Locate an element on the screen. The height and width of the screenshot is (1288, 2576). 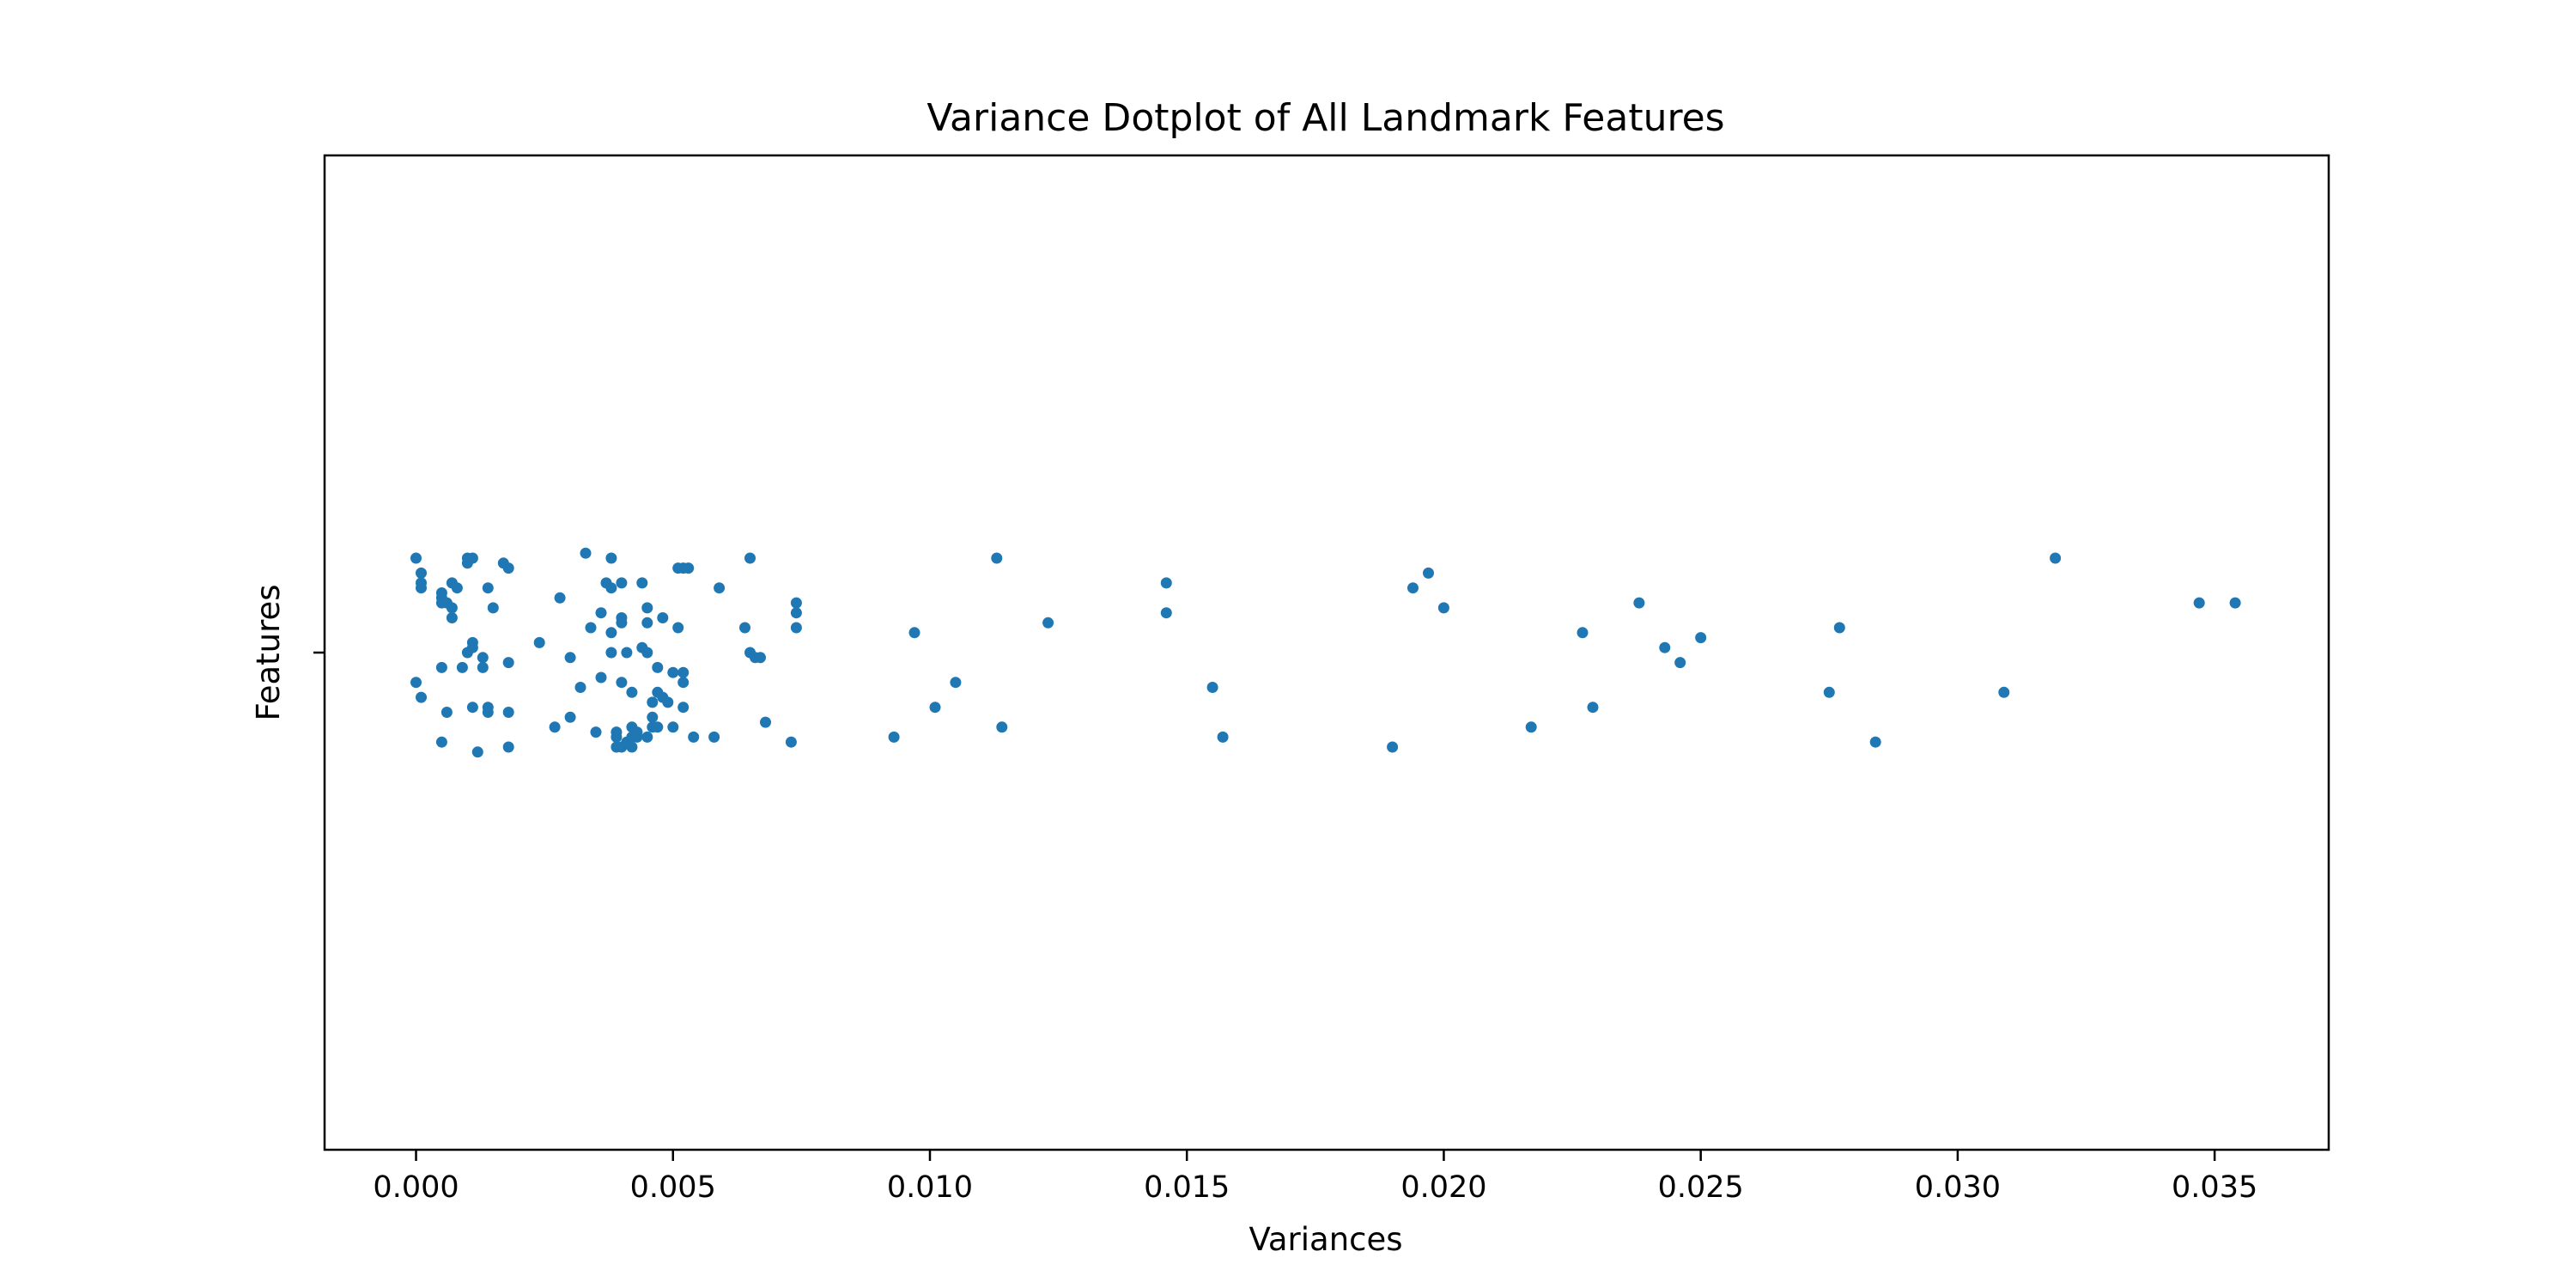
x-tick-label: 0.020 is located at coordinates (1443, 1188).